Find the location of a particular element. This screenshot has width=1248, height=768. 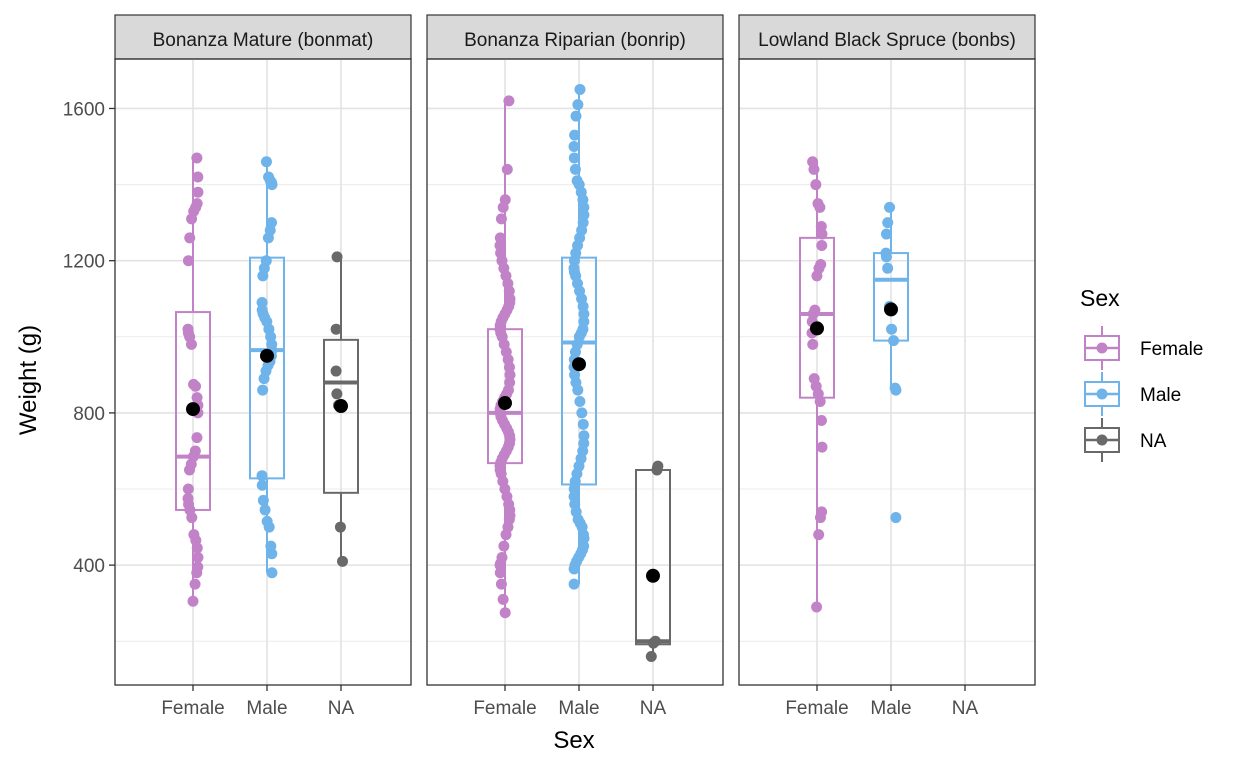

y-tick-label: 800 is located at coordinates (89, 414).